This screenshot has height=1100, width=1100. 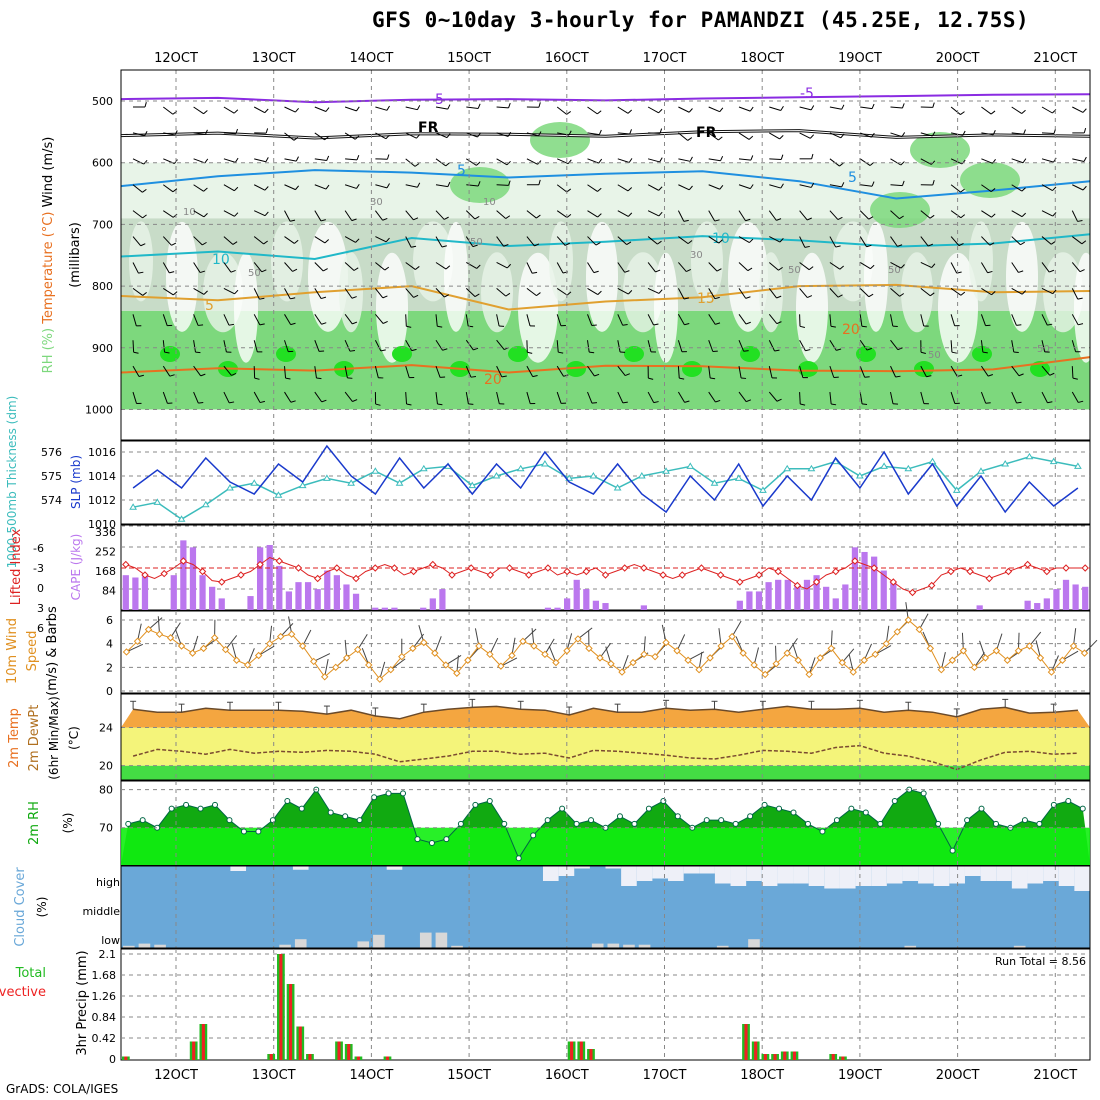 What do you see at coordinates (808, 368) in the screenshot?
I see `rh-saturated-blob` at bounding box center [808, 368].